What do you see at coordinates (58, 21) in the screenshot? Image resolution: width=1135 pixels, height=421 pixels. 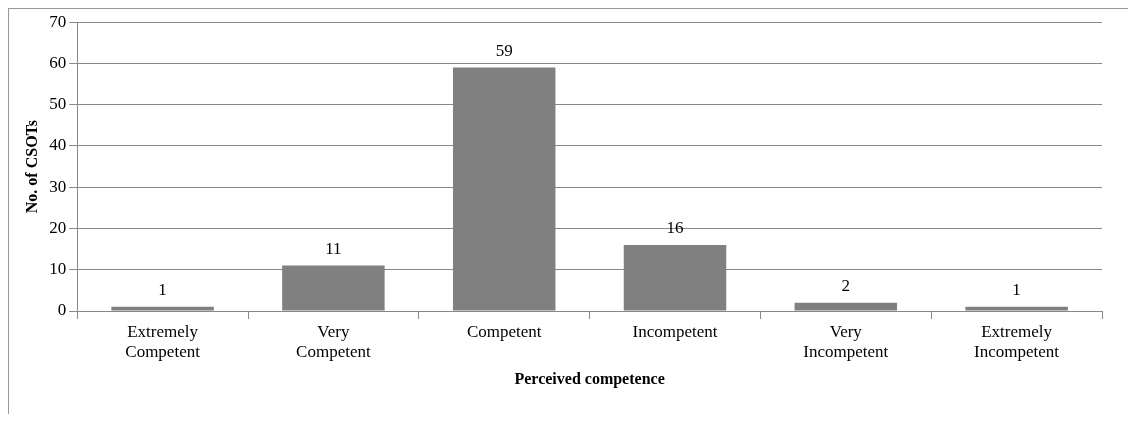 I see `y-tick-label: 70` at bounding box center [58, 21].